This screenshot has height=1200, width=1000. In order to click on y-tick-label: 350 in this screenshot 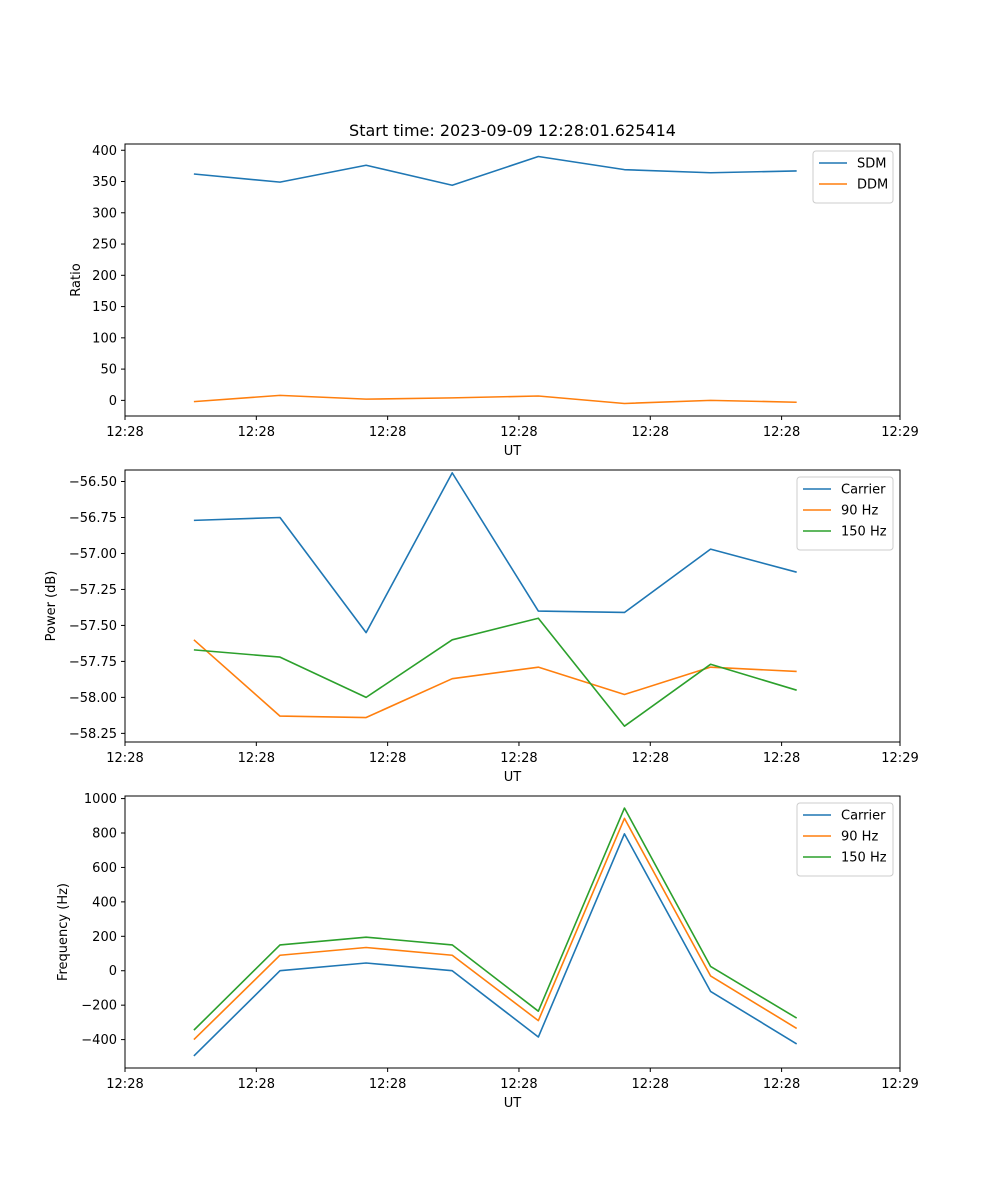, I will do `click(104, 182)`.